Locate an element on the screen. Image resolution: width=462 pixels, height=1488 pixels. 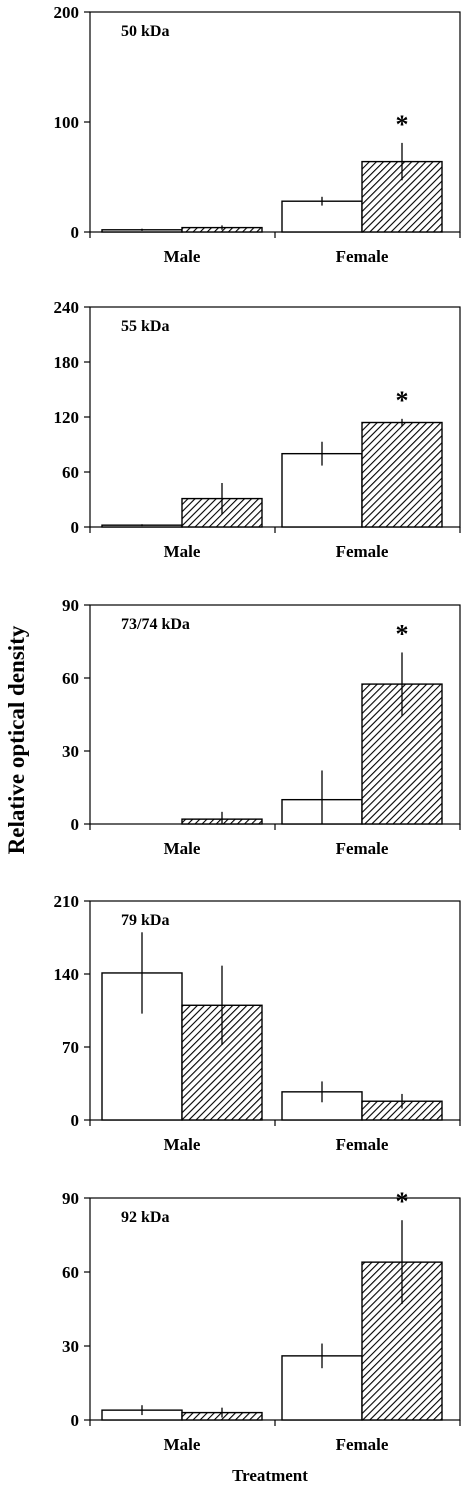
y-tick-label: 180 is located at coordinates (67, 362).